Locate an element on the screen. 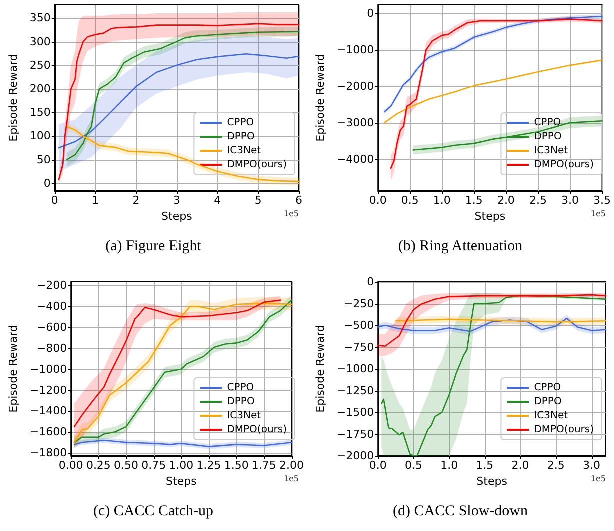 The width and height of the screenshot is (614, 531). text: (d) CACC Slow-down is located at coordinates (460, 512).